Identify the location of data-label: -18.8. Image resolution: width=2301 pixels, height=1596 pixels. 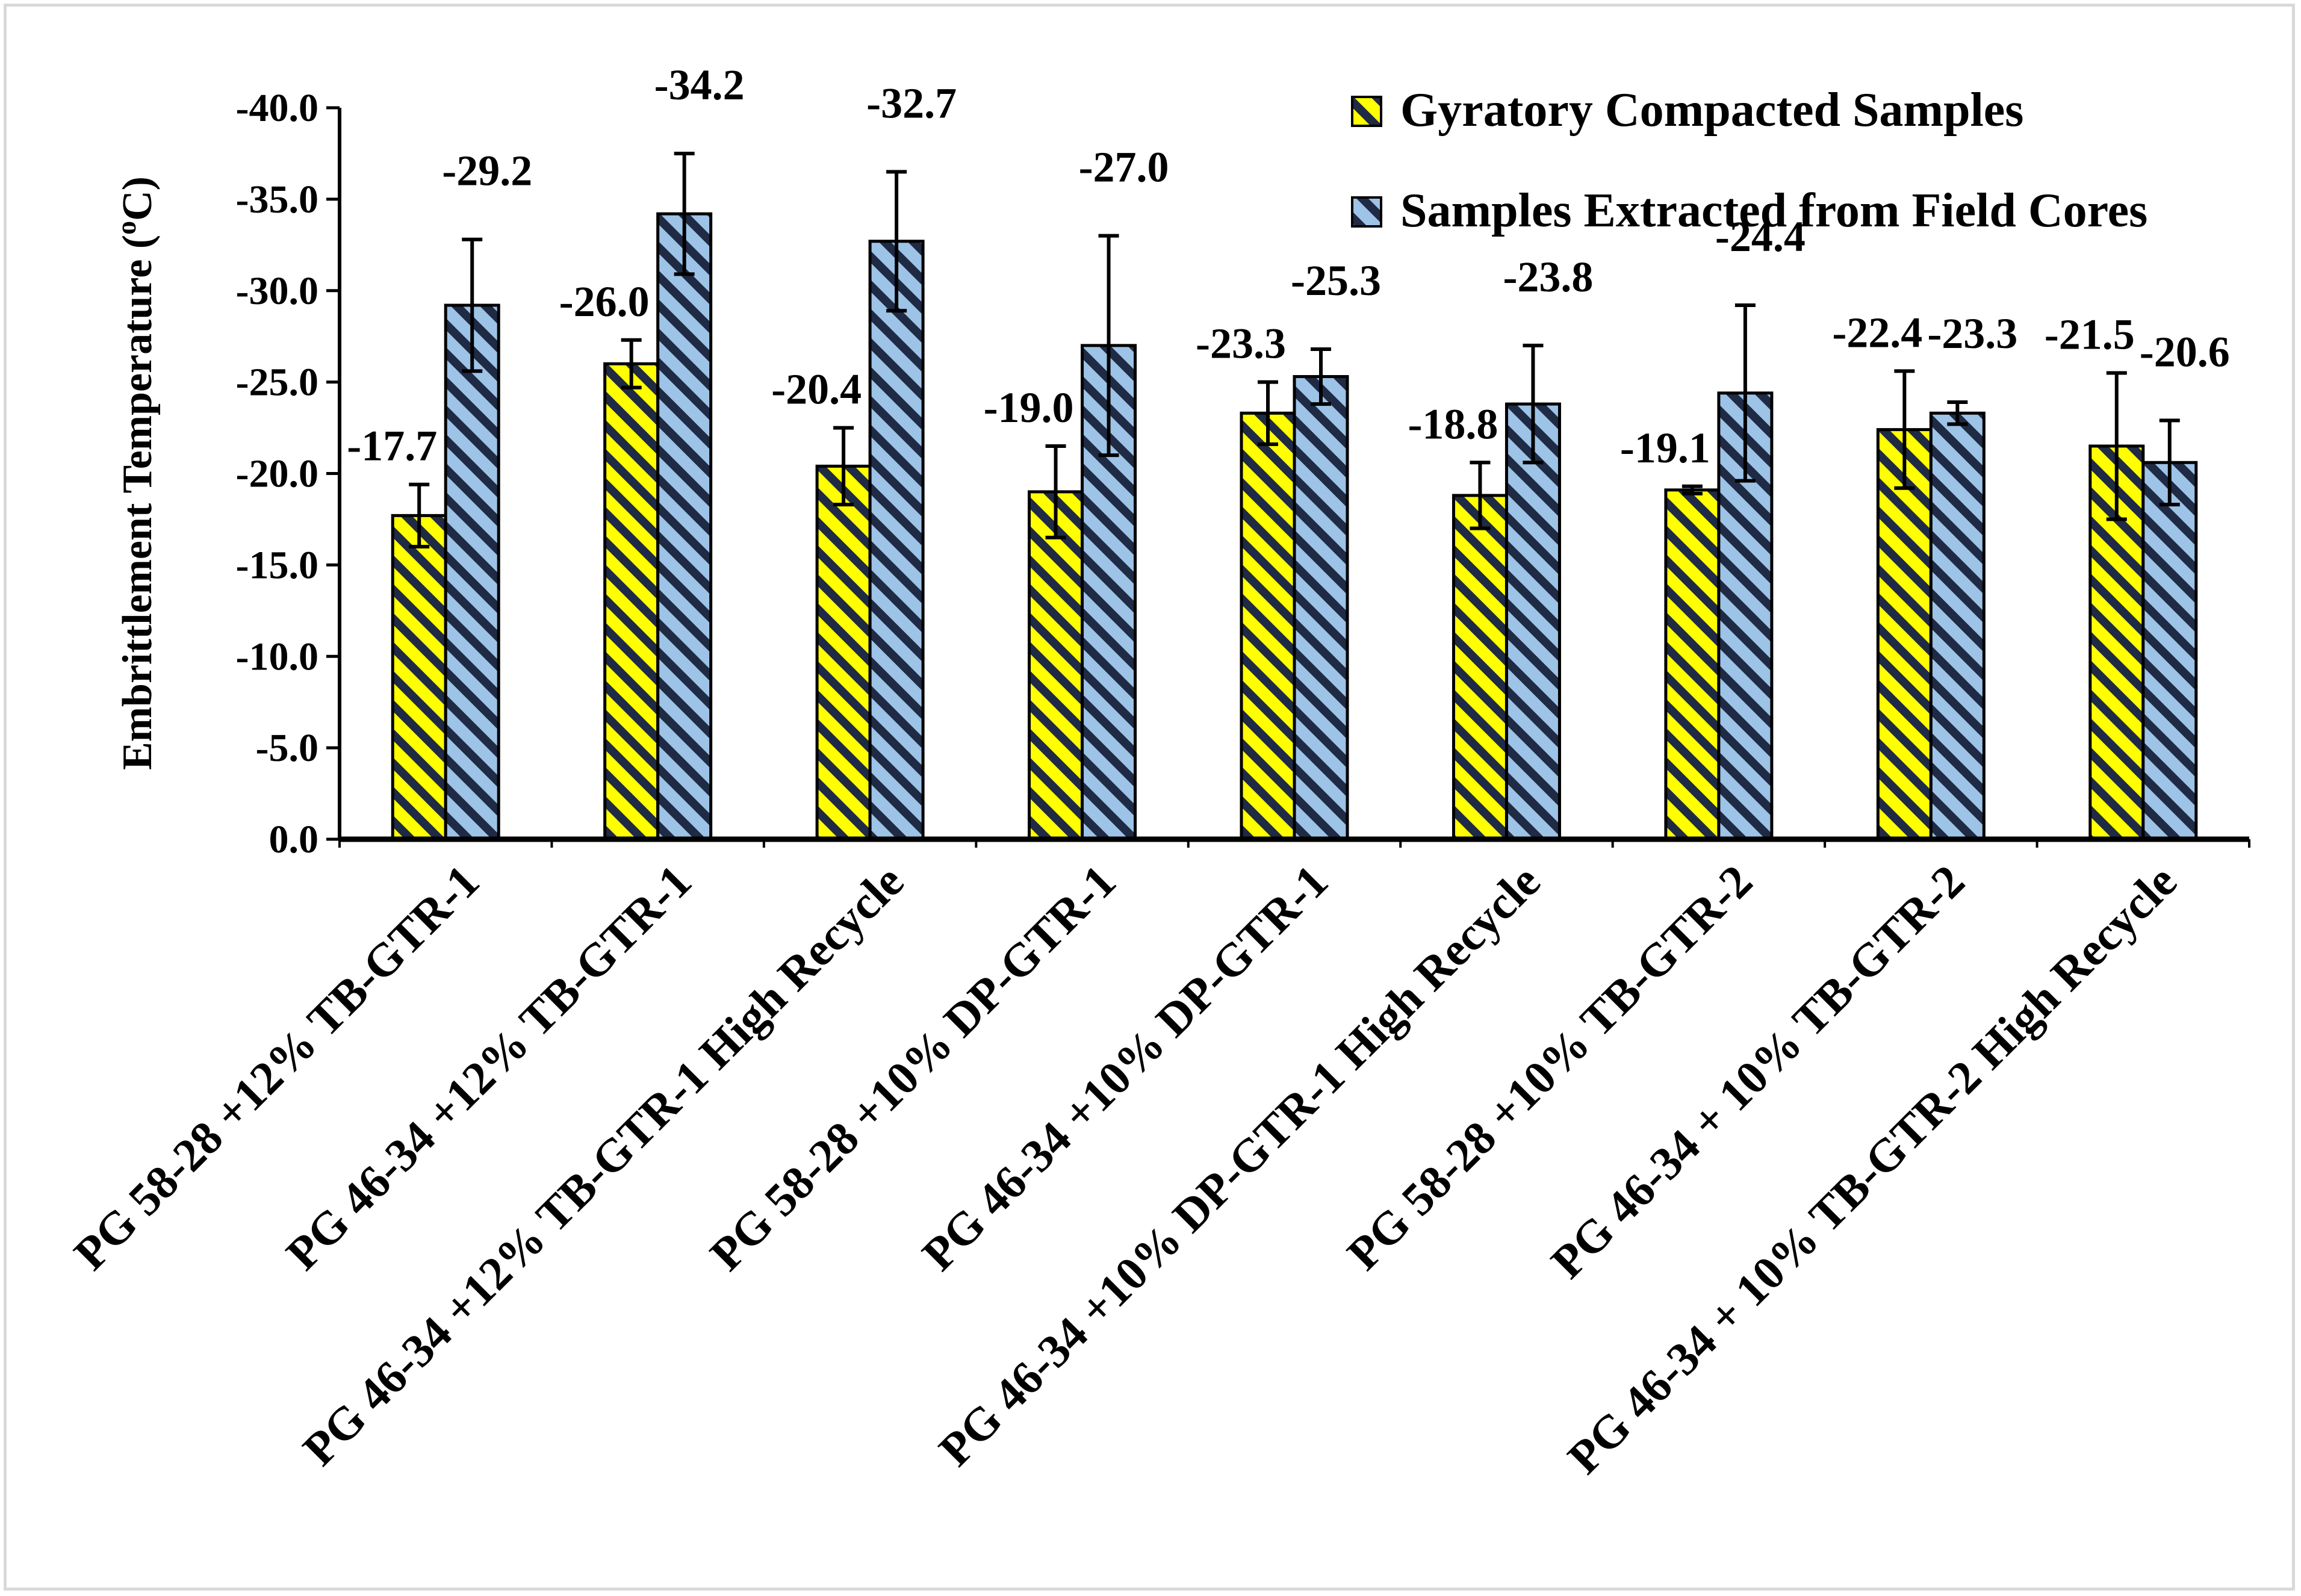
(1453, 424).